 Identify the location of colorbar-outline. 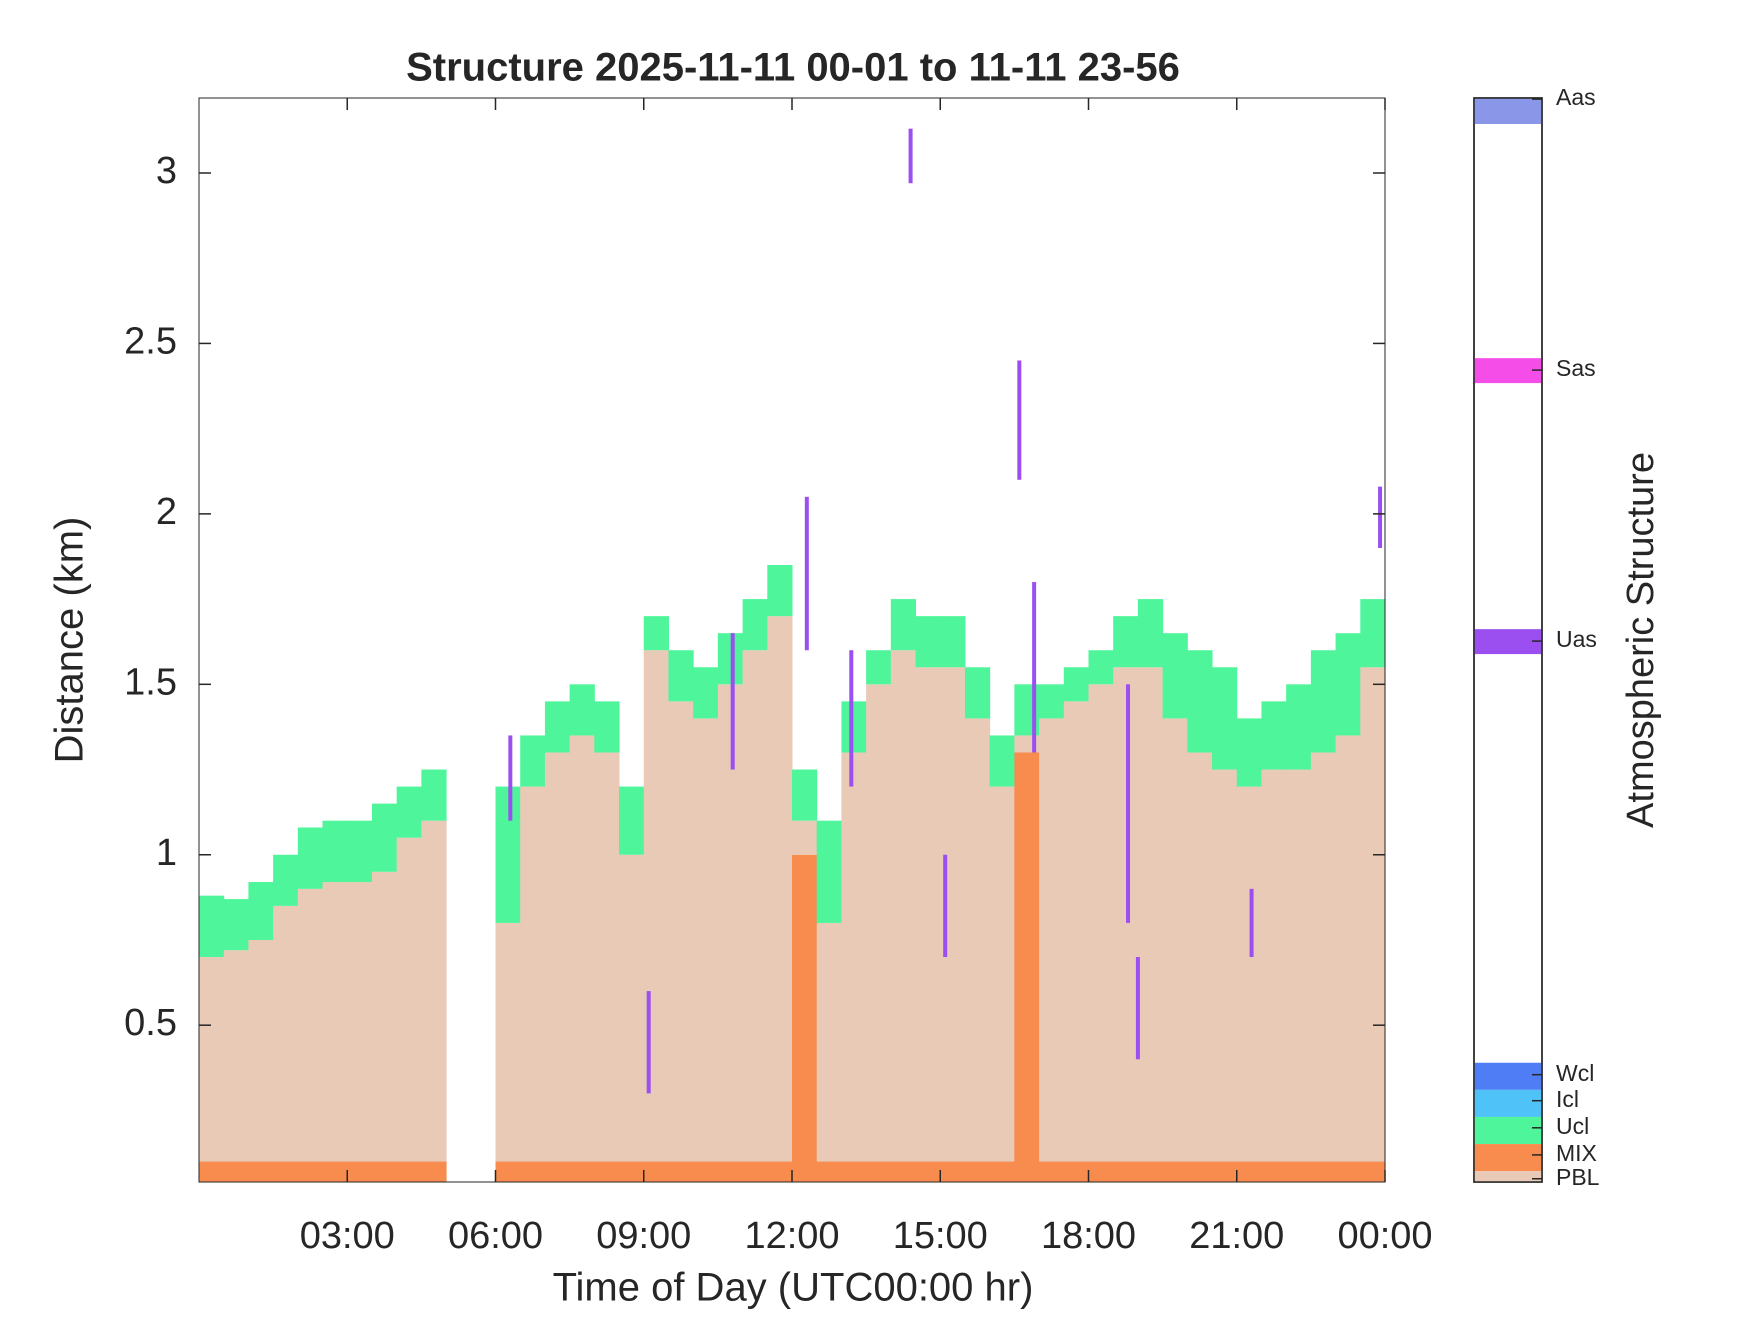
(1508, 640).